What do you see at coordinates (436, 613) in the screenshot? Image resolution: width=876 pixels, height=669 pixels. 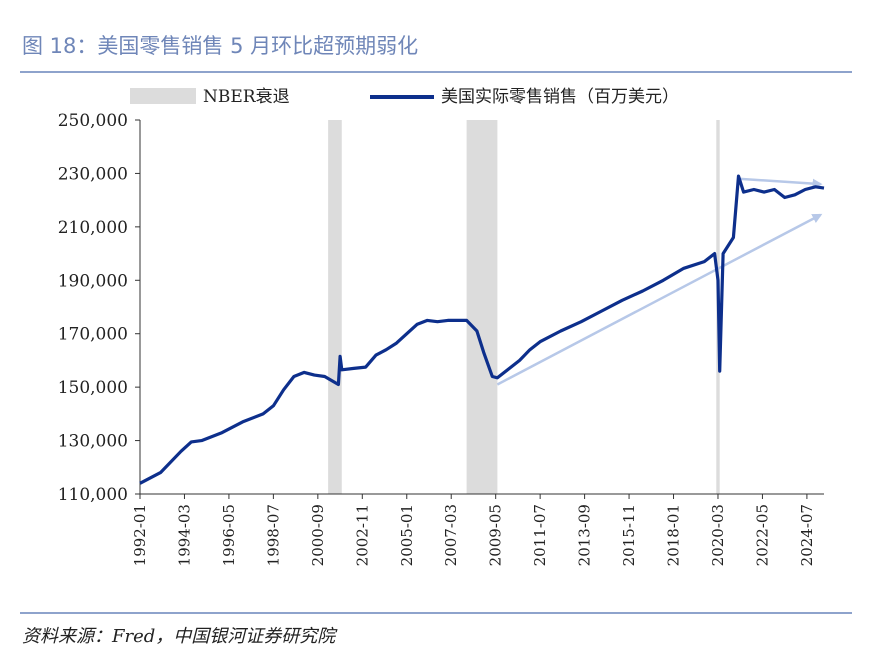 I see `bottom-divider` at bounding box center [436, 613].